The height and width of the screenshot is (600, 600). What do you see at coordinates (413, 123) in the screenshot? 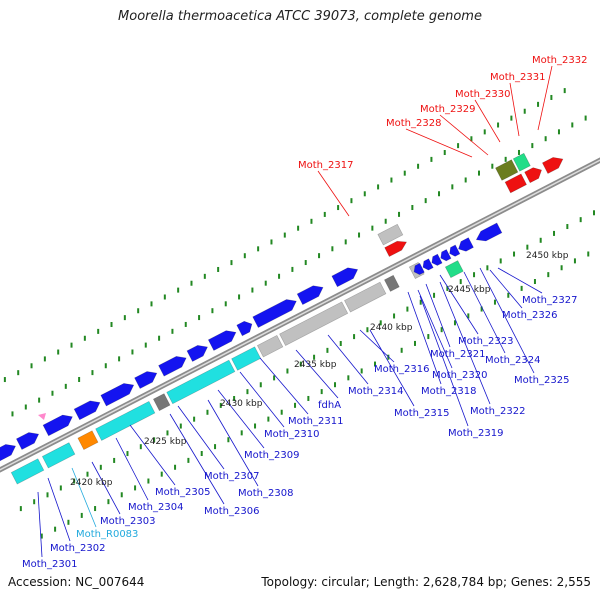
I see `gene-label-moth-2328: Moth_2328` at bounding box center [413, 123].